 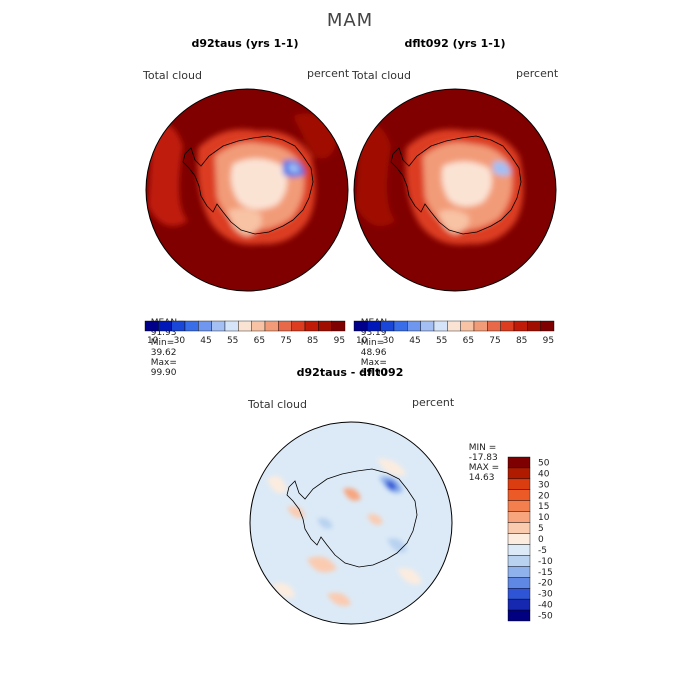 I want to click on panel-2-colorbar: 10 30 45 55 65 75 85 95, so click(x=454, y=333).